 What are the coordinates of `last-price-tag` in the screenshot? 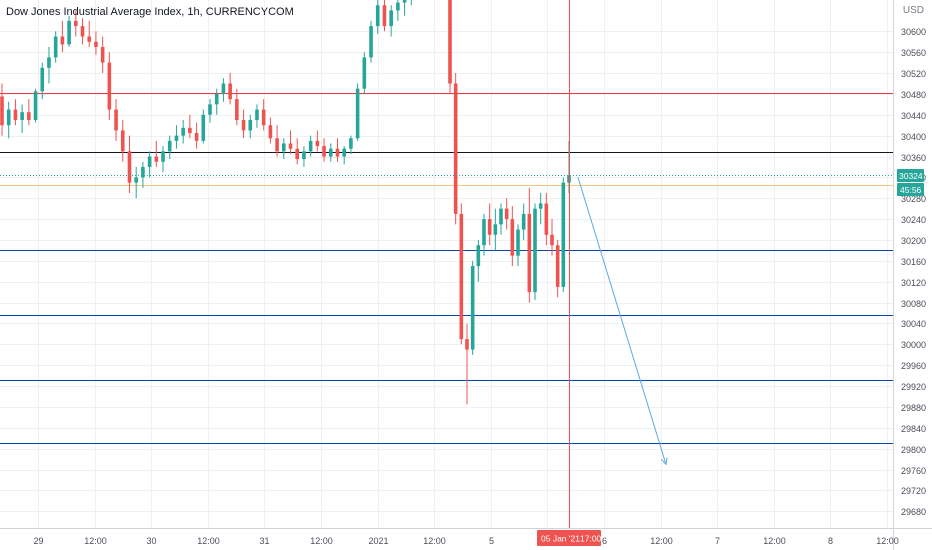 It's located at (910, 175).